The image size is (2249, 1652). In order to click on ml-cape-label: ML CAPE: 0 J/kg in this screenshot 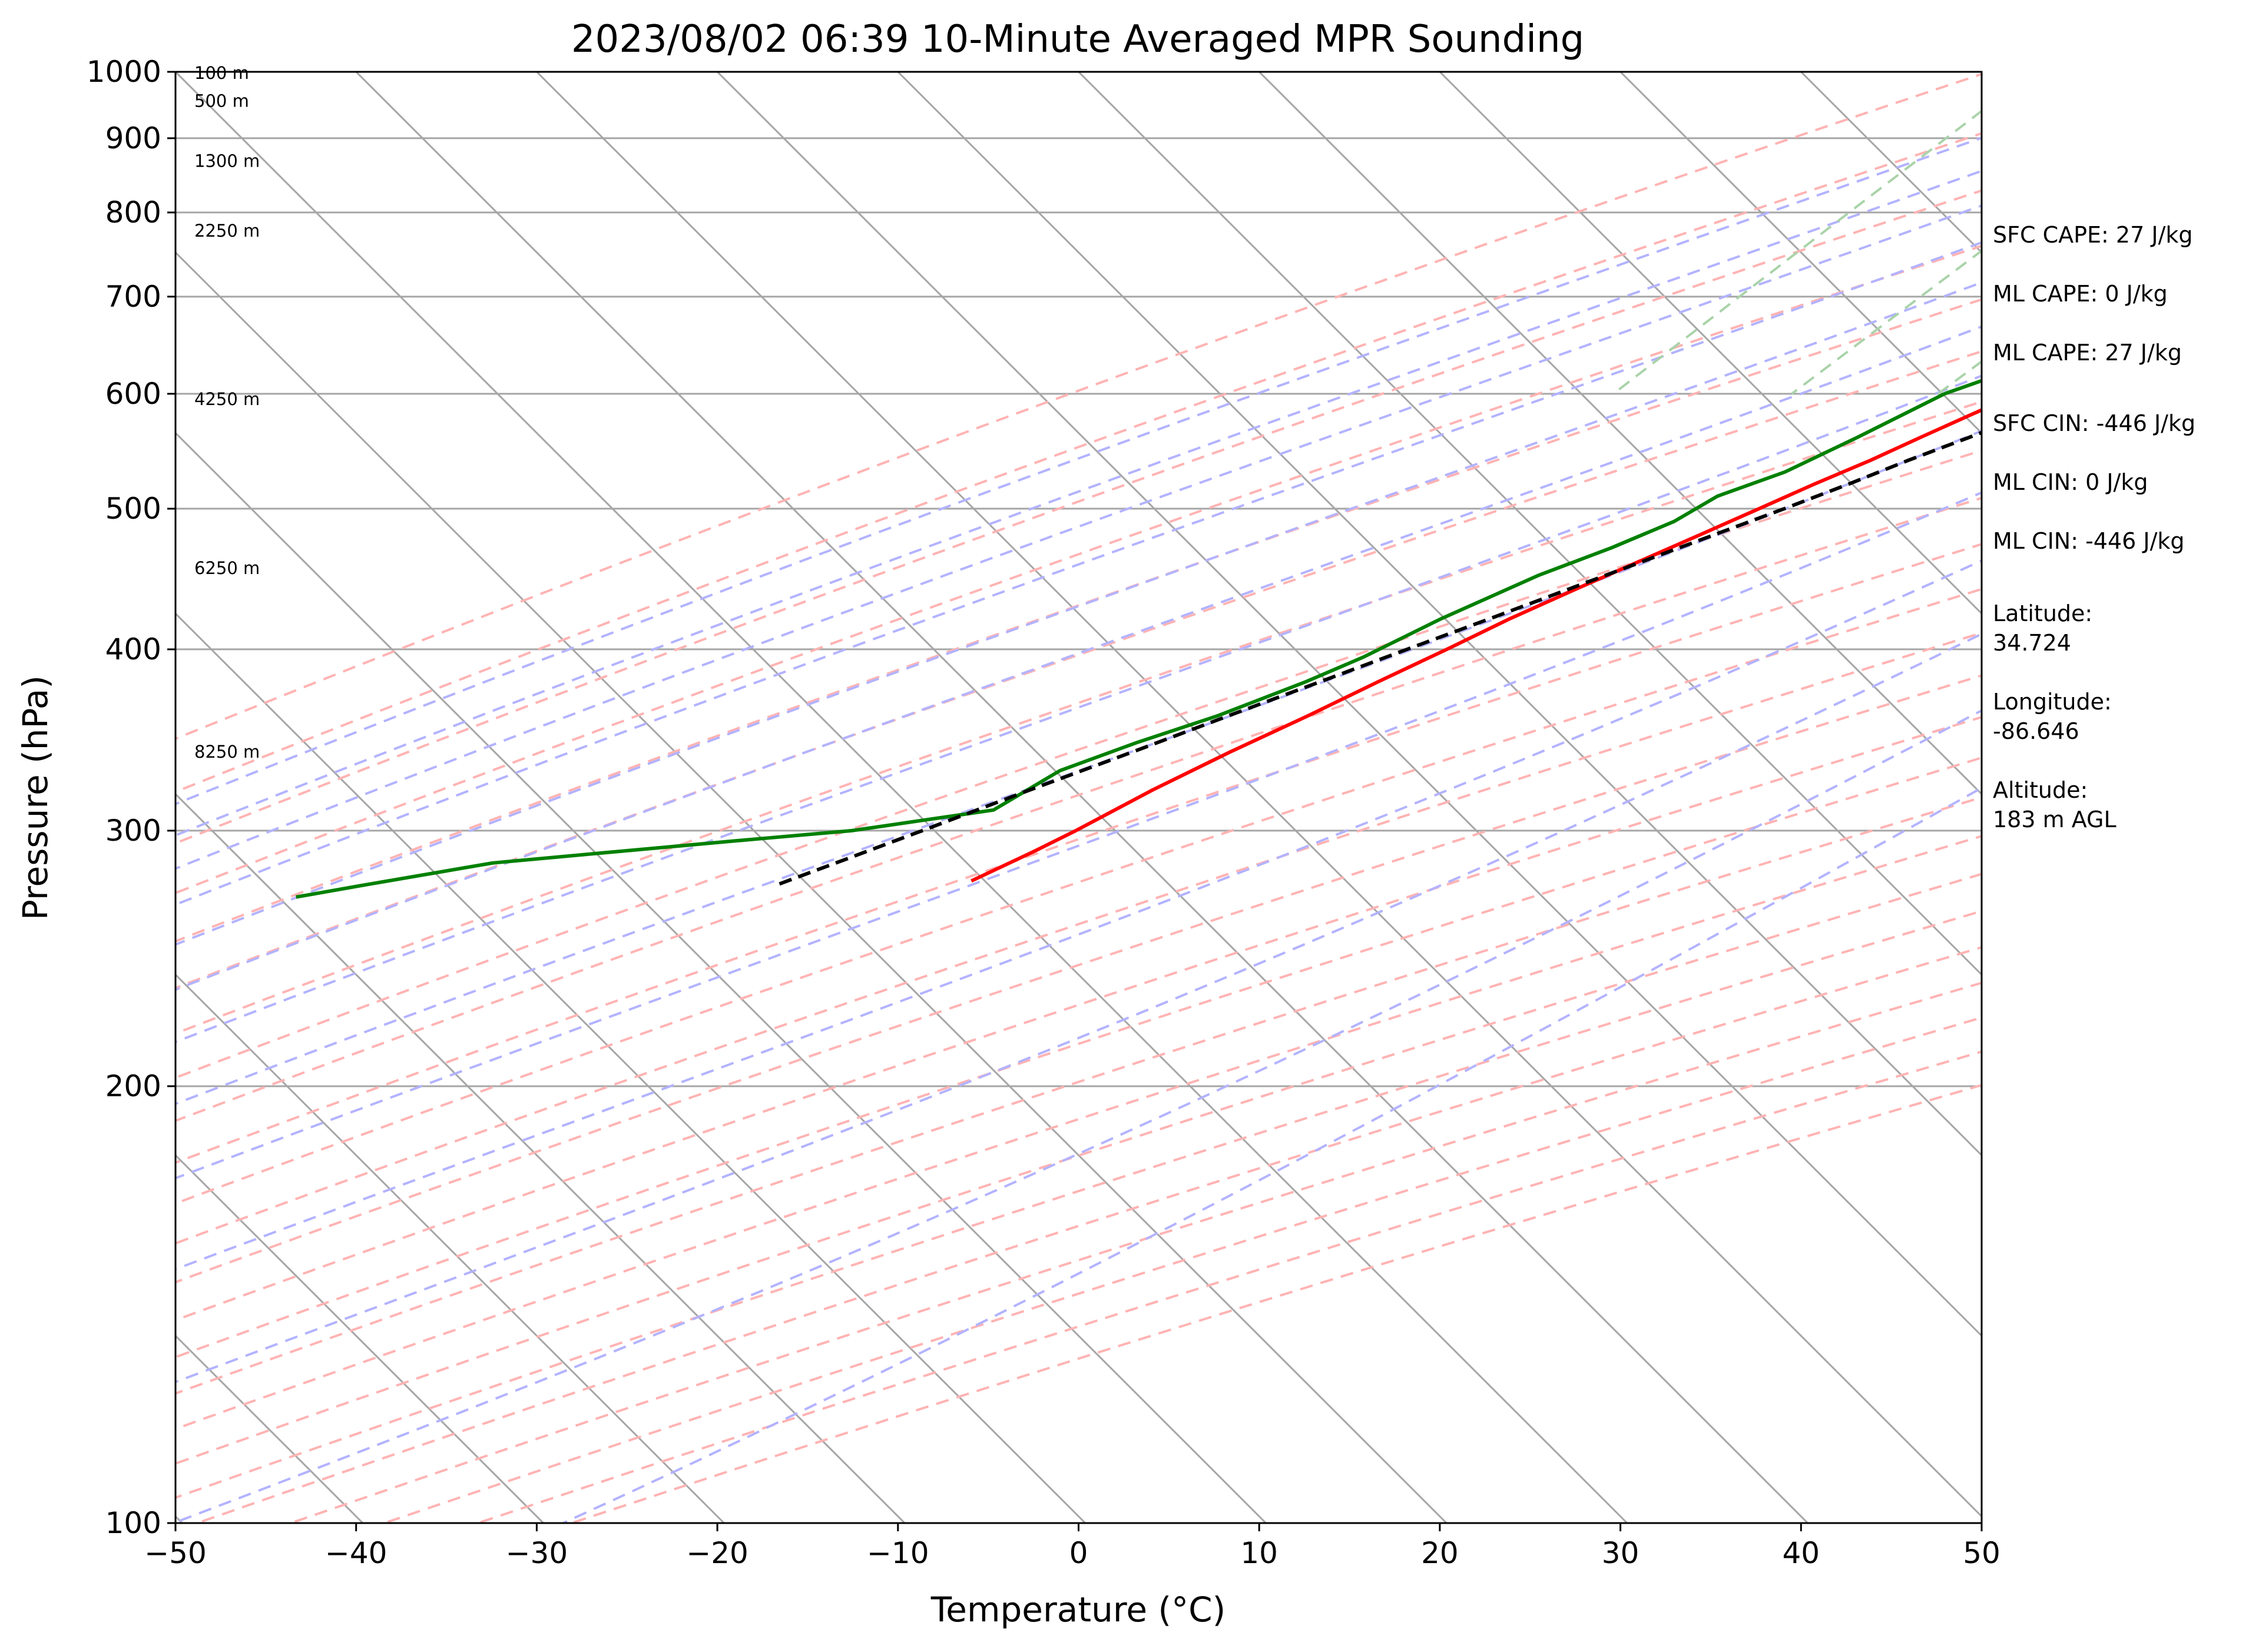, I will do `click(2080, 294)`.